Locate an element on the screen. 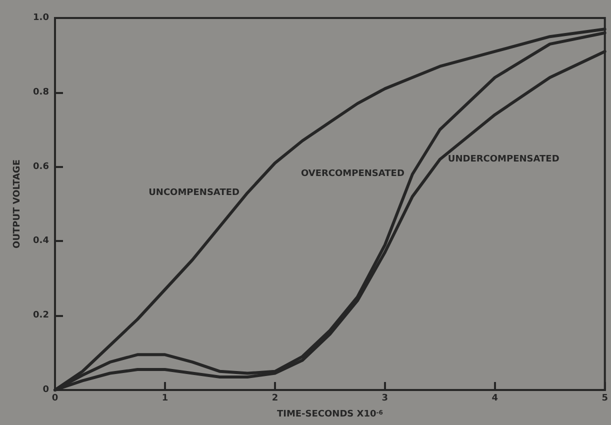  series-label: UNCOMPENSATED is located at coordinates (194, 193).